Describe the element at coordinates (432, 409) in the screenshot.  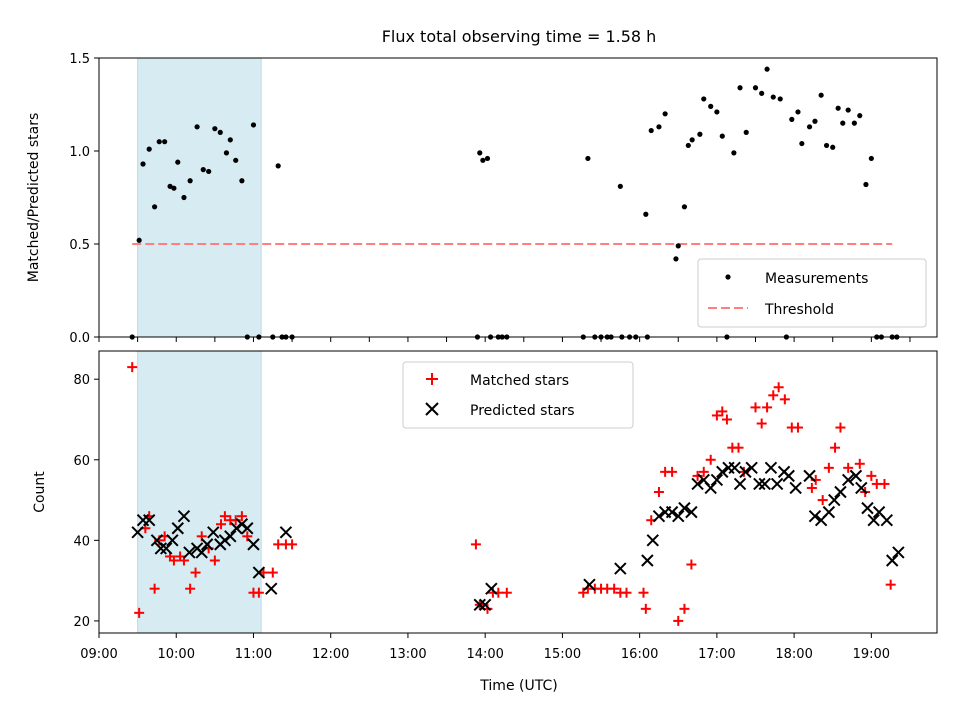
I see `legend-predicted-marker` at that location.